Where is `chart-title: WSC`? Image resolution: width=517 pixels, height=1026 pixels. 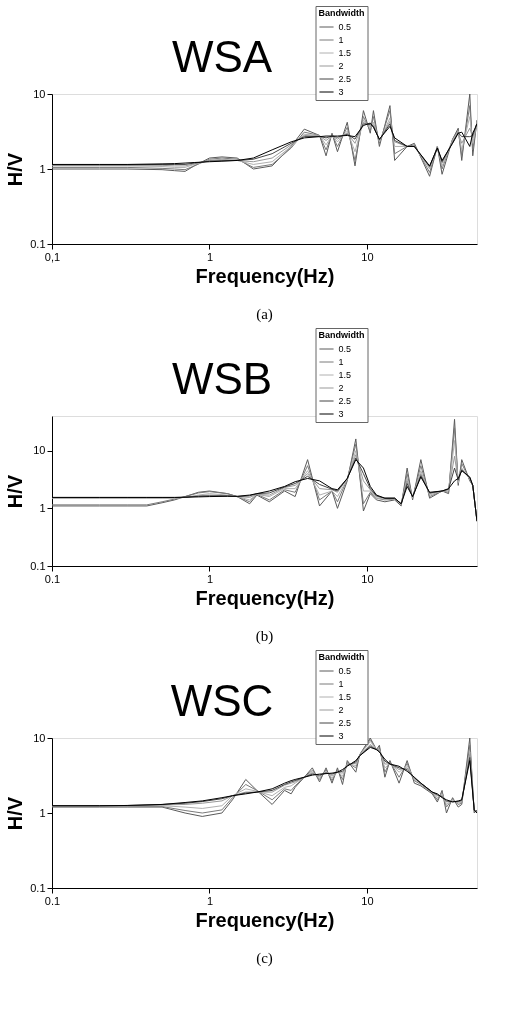 chart-title: WSC is located at coordinates (222, 700).